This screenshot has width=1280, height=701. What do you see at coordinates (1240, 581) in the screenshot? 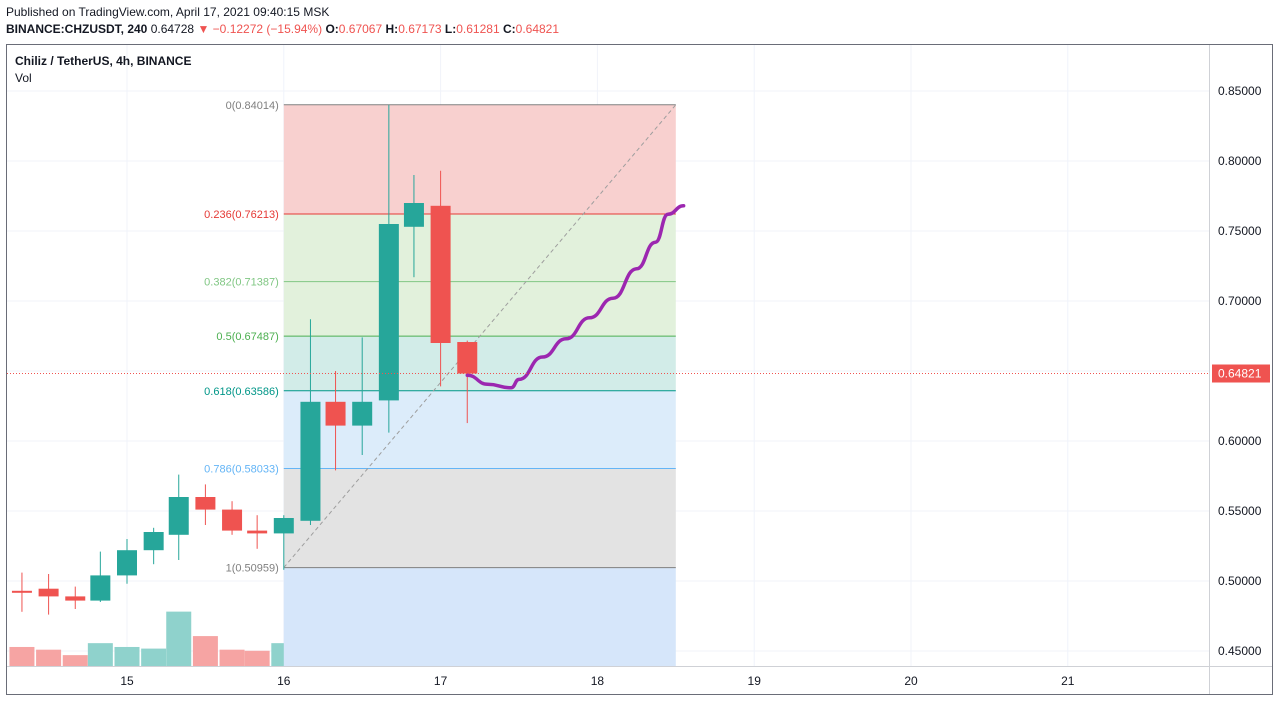
I see `y-tick-label: 0.50000` at bounding box center [1240, 581].